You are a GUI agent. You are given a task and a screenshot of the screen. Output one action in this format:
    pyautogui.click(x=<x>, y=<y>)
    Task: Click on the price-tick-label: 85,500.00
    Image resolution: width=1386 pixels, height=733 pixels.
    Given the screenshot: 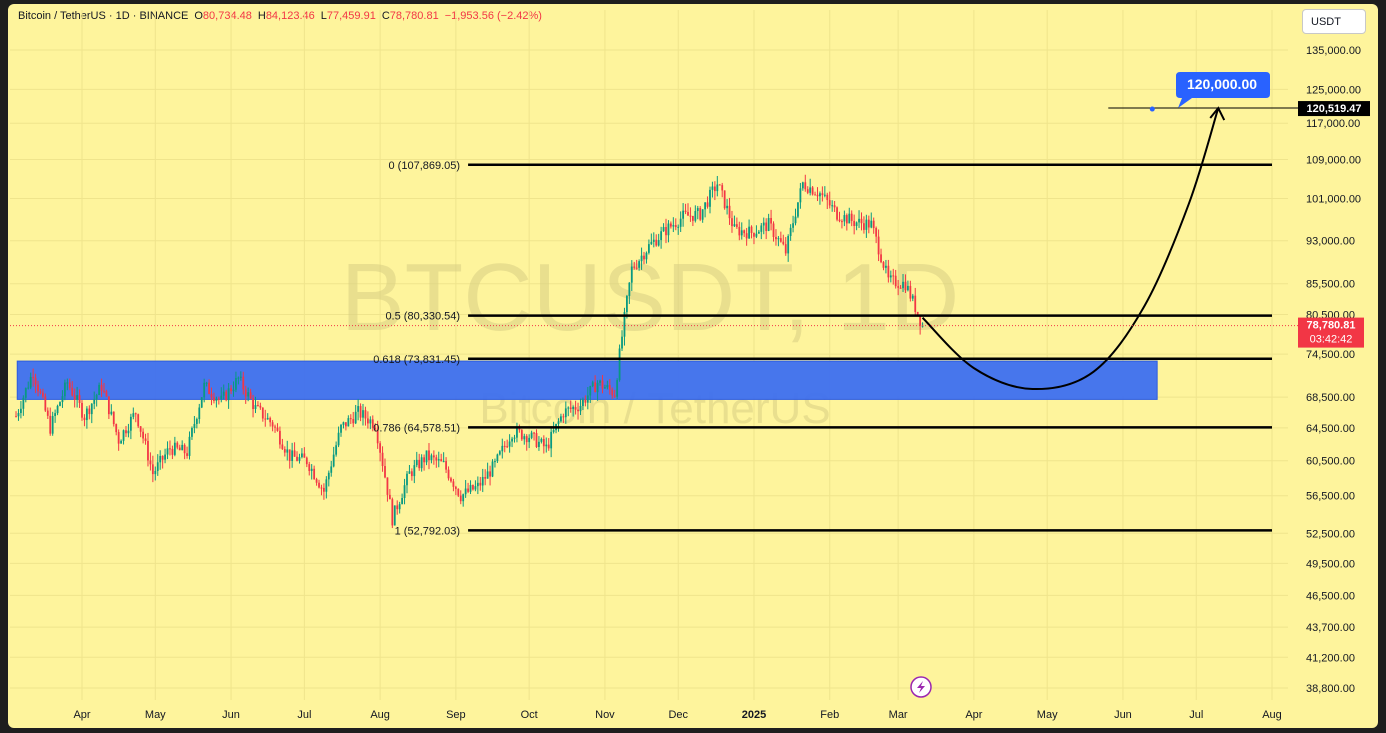 What is the action you would take?
    pyautogui.click(x=1330, y=285)
    